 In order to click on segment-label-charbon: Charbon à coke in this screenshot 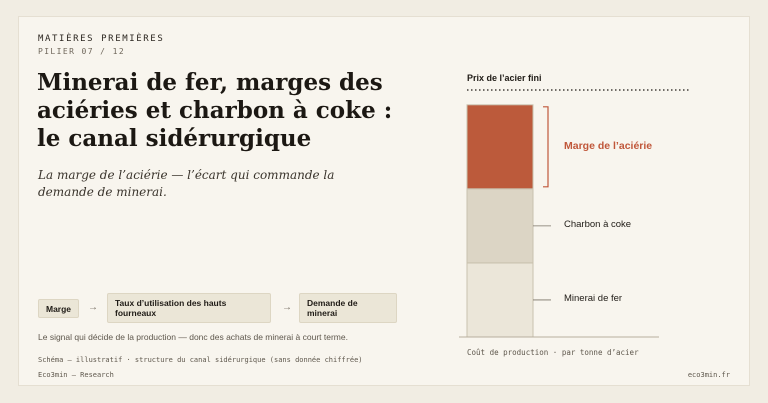, I will do `click(598, 224)`.